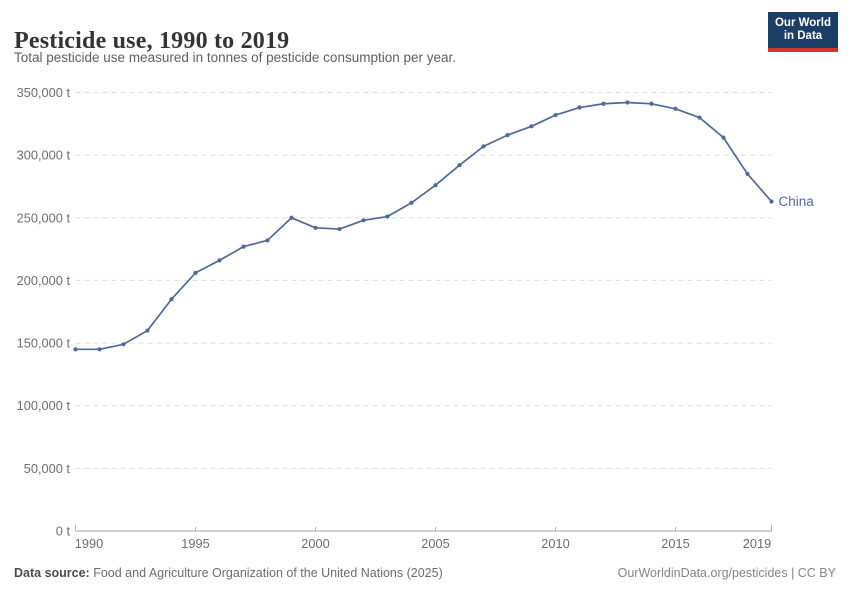 The width and height of the screenshot is (850, 600). Describe the element at coordinates (44, 92) in the screenshot. I see `y-axis-tick-label: 350,000 t` at that location.